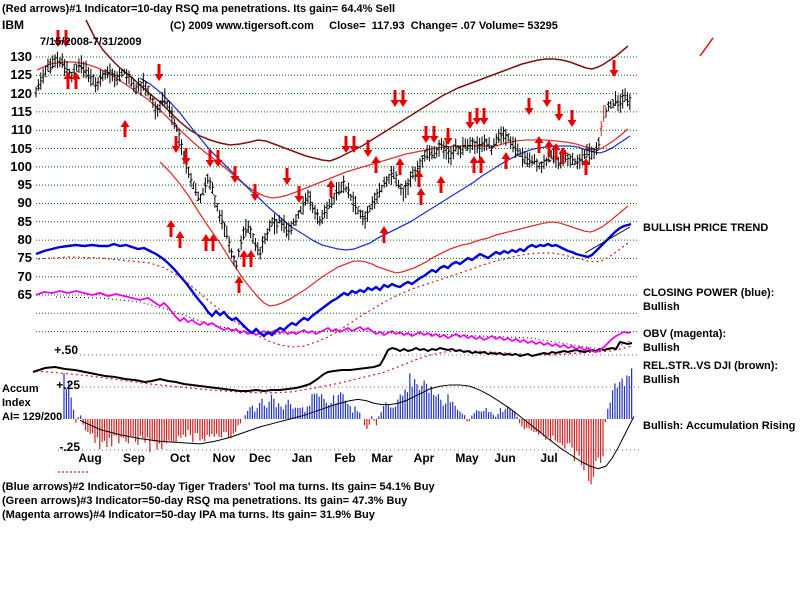 This screenshot has width=800, height=600. I want to click on ai-tick-plus25: +.25, so click(68, 385).